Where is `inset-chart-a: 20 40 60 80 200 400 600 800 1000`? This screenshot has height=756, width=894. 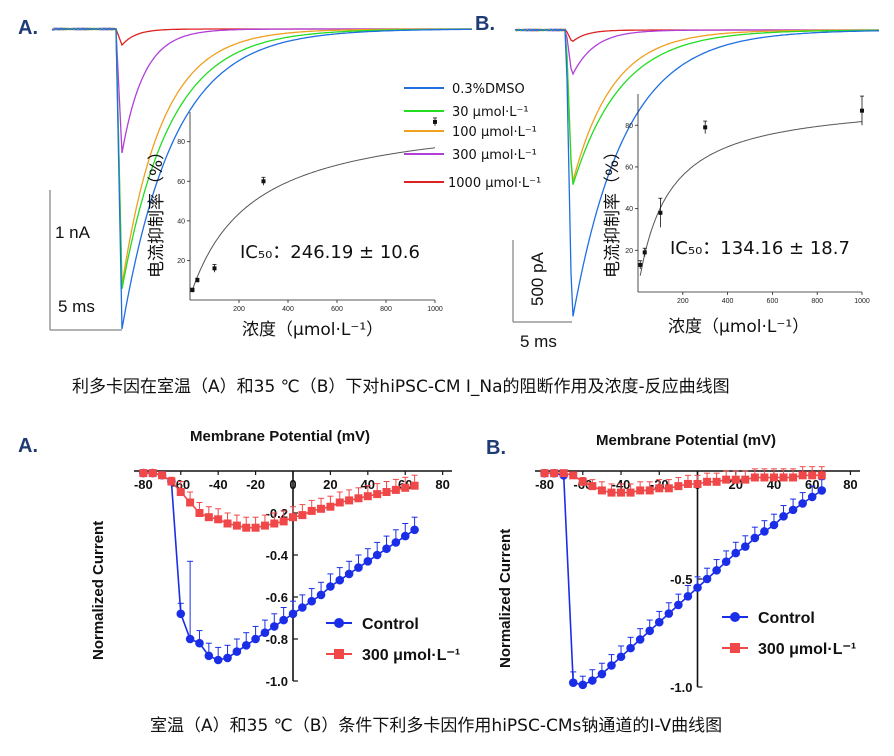 inset-chart-a: 20 40 60 80 200 400 600 800 1000 is located at coordinates (310, 212).